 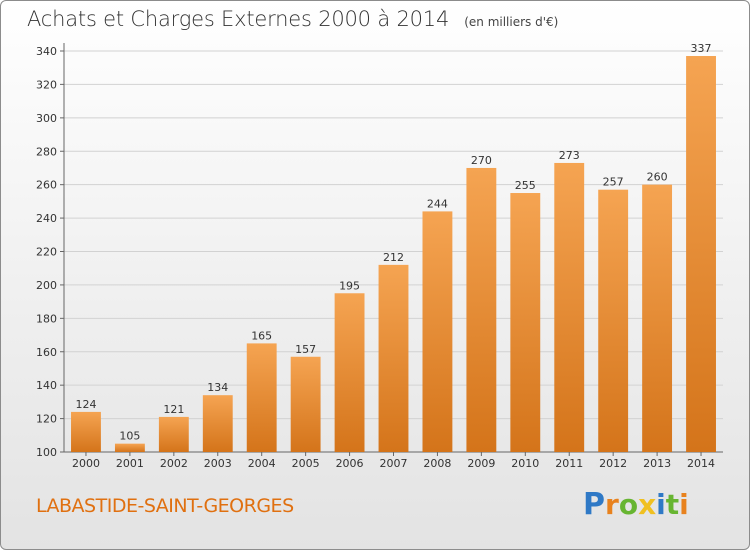 What do you see at coordinates (86, 431) in the screenshot?
I see `bar-2000` at bounding box center [86, 431].